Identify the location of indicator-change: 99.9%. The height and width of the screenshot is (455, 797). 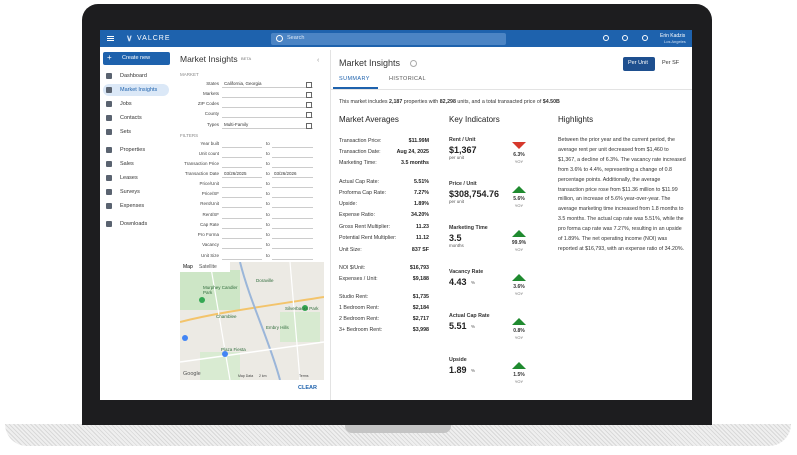
(519, 243).